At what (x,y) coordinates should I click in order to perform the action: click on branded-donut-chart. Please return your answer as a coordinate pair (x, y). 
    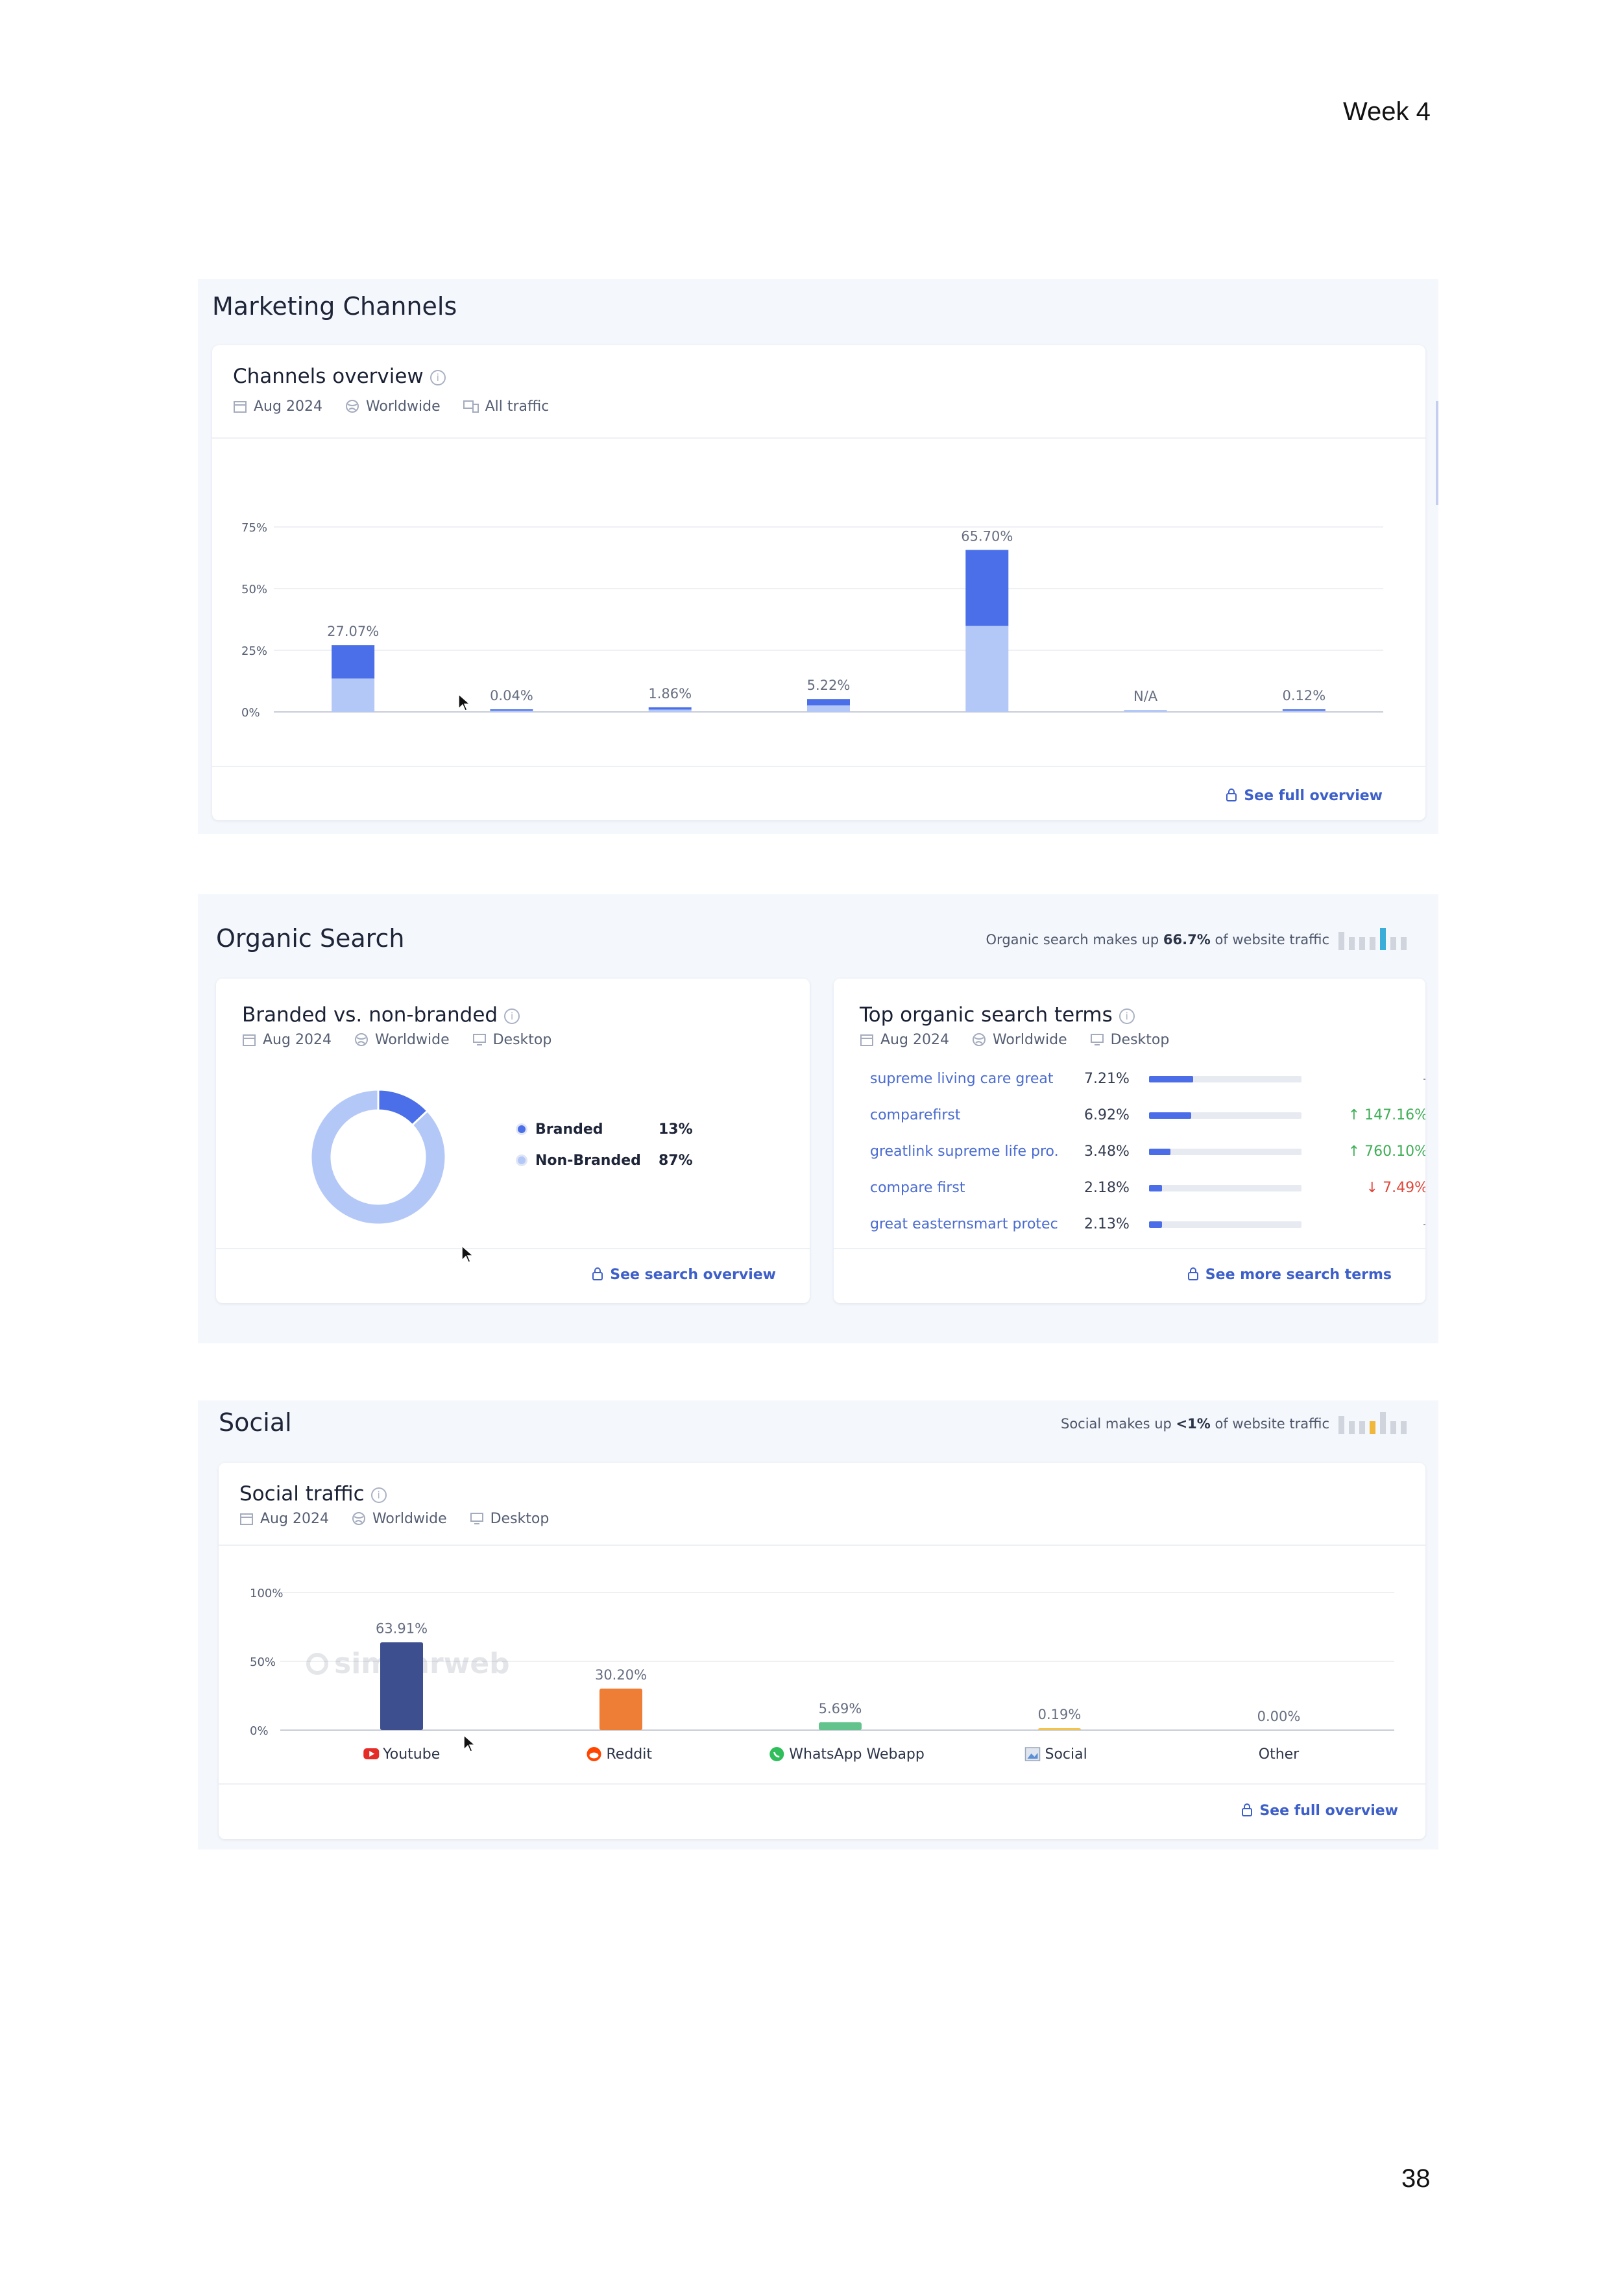
    Looking at the image, I should click on (378, 1157).